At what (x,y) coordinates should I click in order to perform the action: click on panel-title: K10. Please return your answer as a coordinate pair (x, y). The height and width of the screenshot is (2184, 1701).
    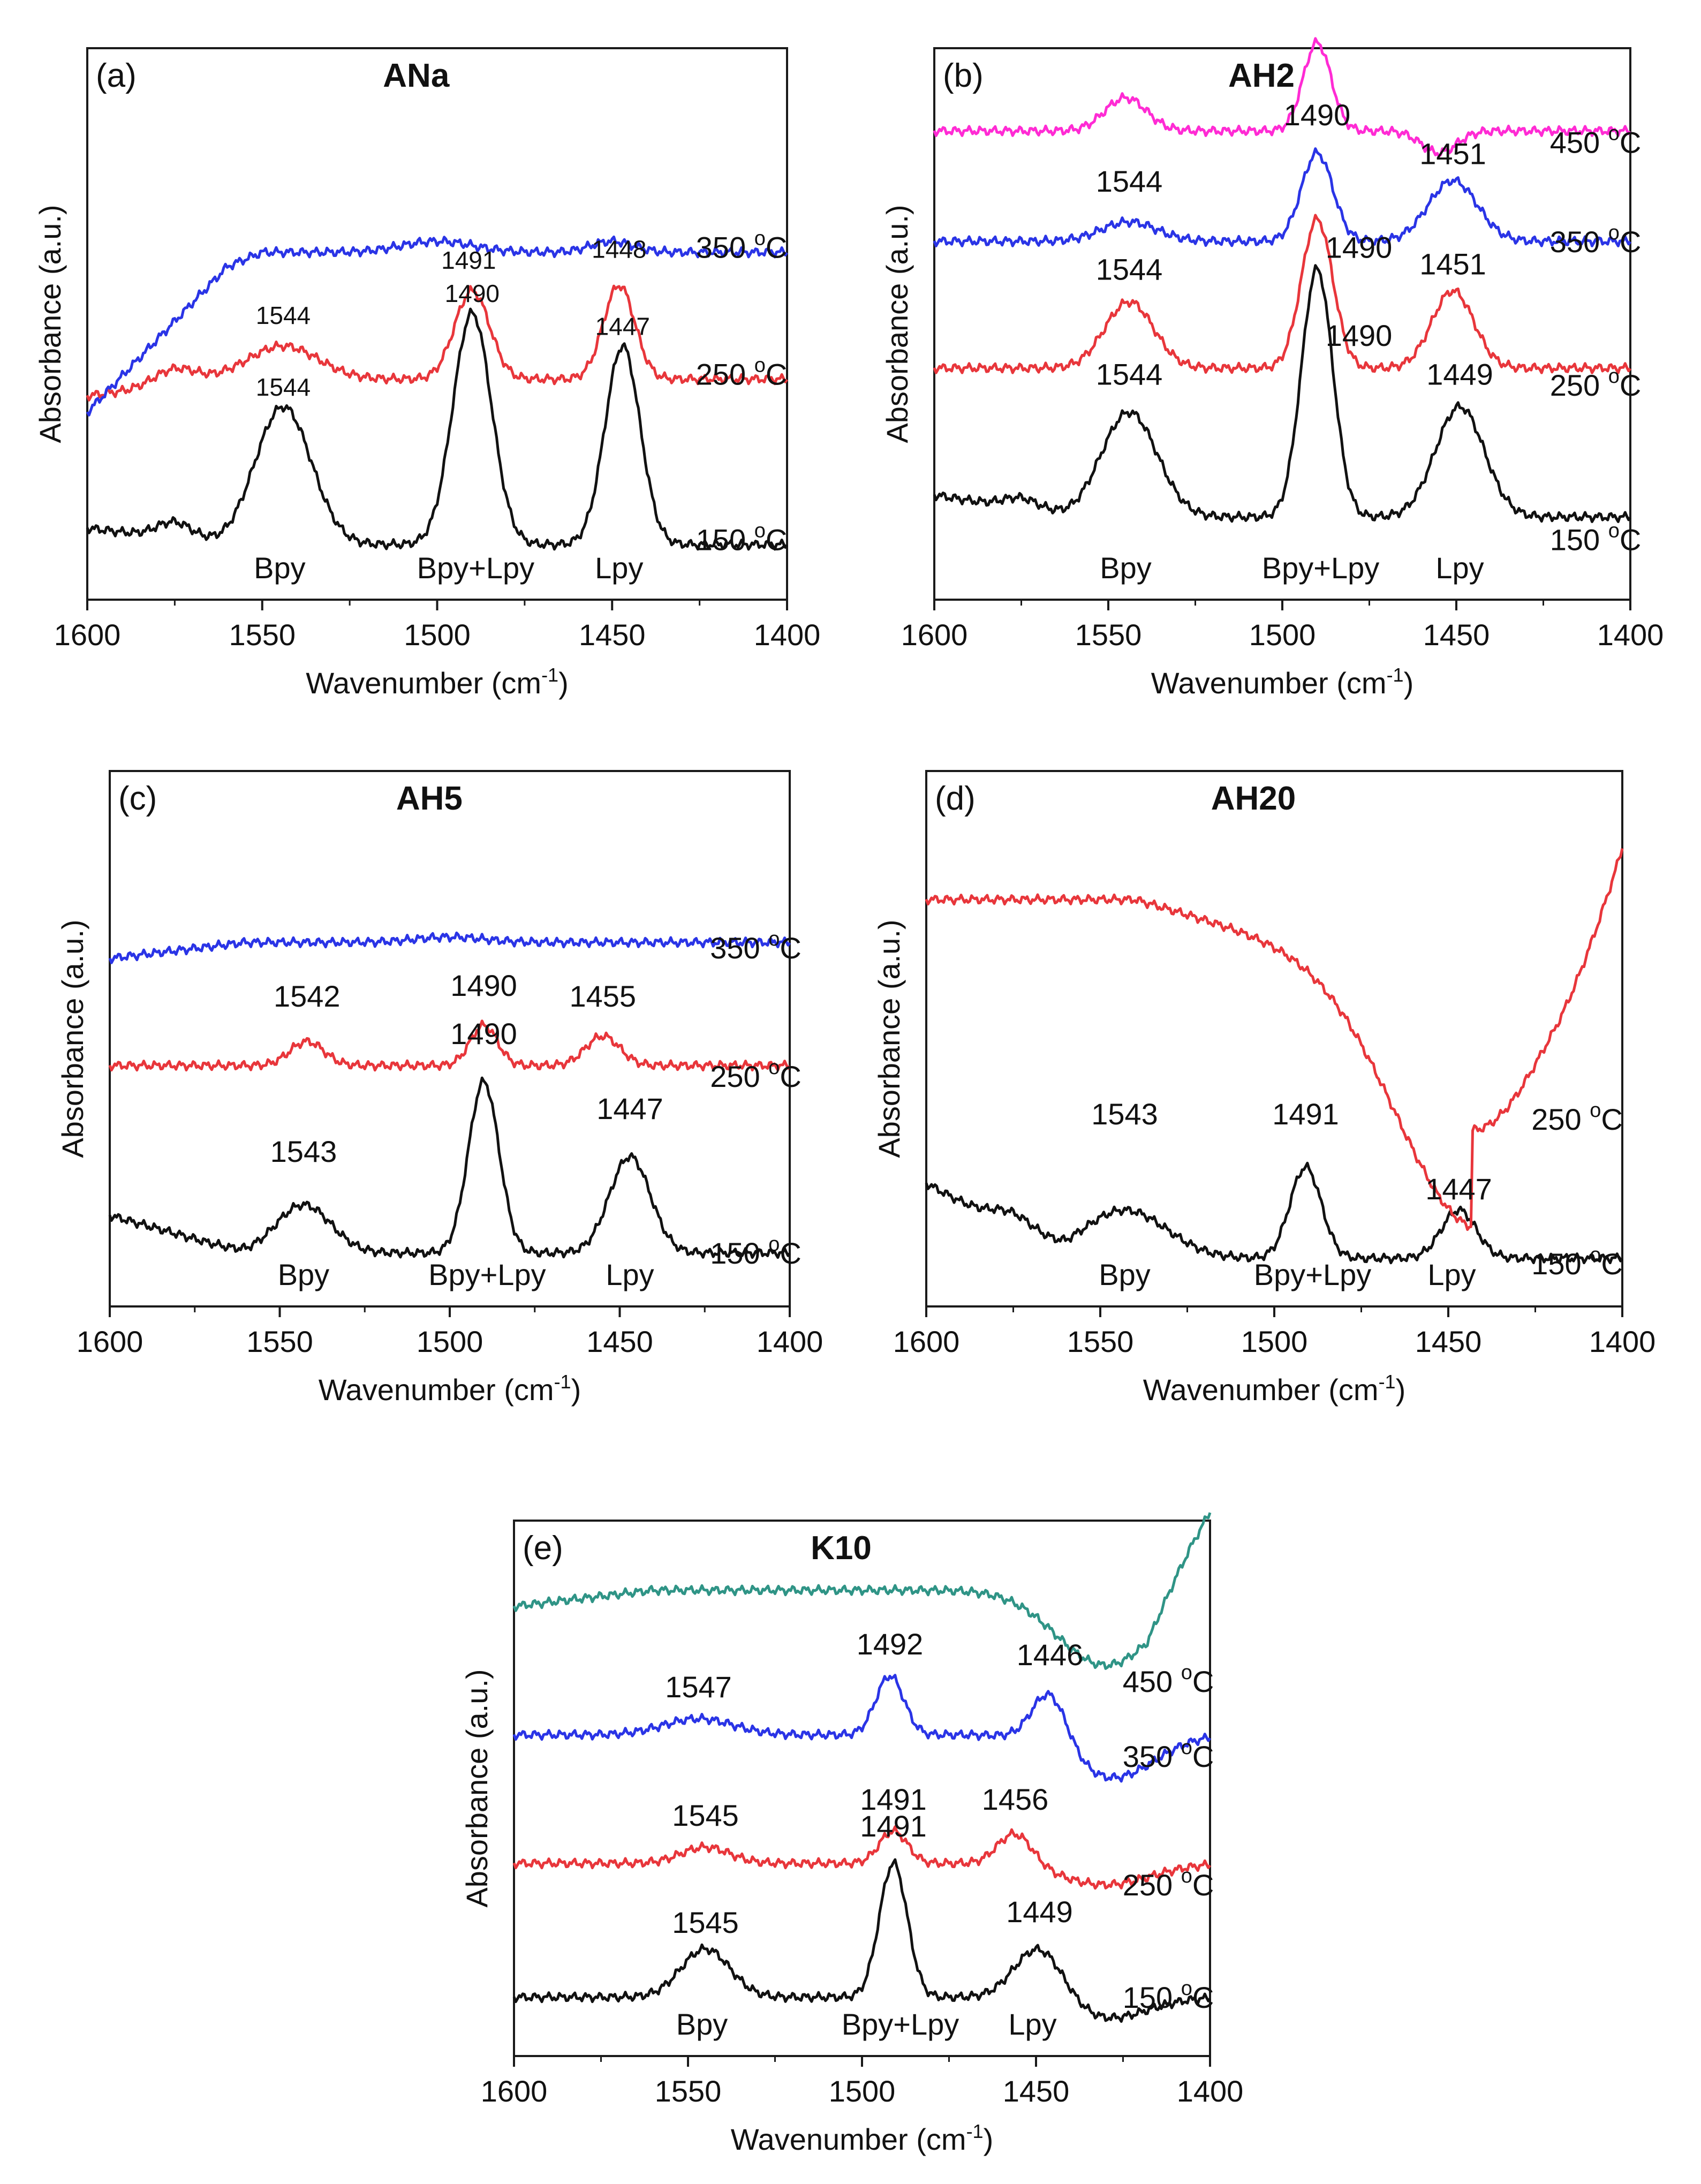
    Looking at the image, I should click on (841, 1548).